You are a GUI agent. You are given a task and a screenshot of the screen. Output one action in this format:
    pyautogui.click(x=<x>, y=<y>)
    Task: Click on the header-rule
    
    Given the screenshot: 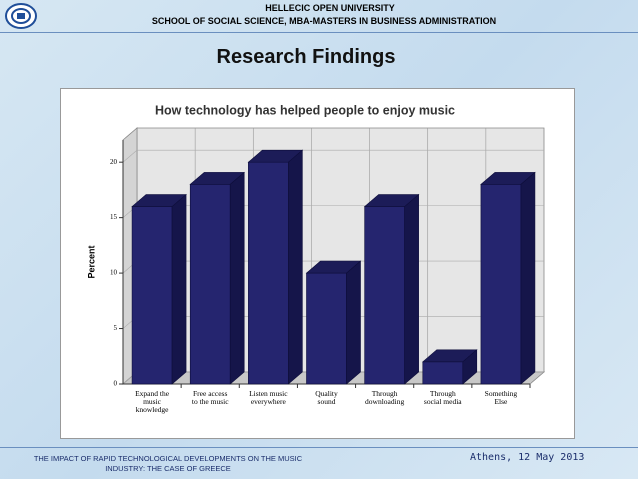 What is the action you would take?
    pyautogui.click(x=319, y=32)
    